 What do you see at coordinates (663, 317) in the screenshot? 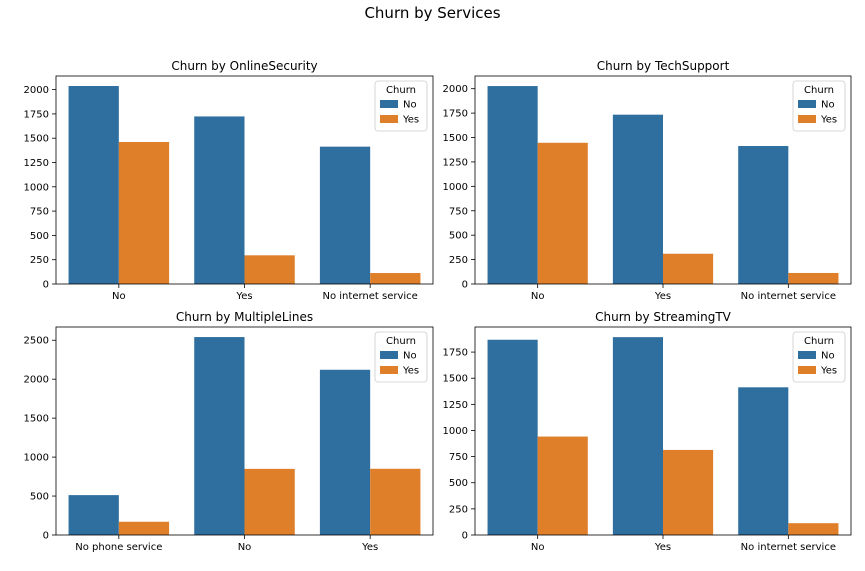
I see `chart-title: Churn by StreamingTV` at bounding box center [663, 317].